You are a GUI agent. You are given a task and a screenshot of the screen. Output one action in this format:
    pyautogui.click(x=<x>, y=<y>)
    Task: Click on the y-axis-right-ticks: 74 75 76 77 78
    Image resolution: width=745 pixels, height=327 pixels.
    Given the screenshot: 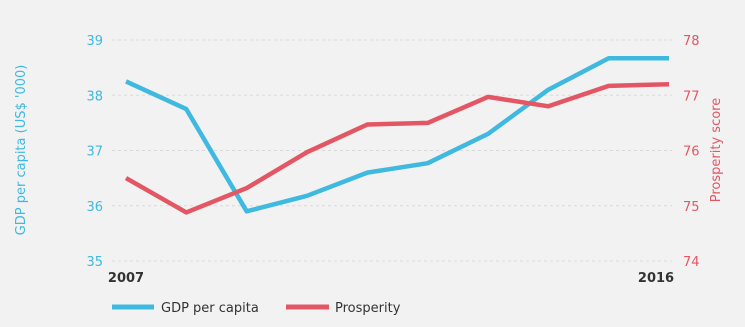 What is the action you would take?
    pyautogui.click(x=691, y=152)
    